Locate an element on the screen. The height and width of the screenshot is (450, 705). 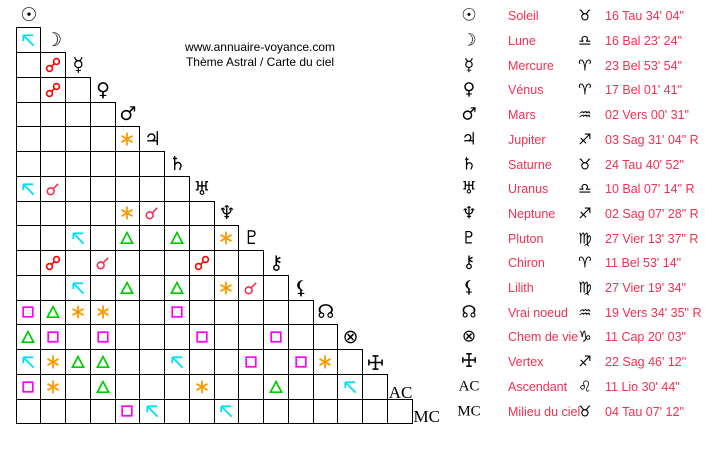
planet-name: Chiron is located at coordinates (526, 263).